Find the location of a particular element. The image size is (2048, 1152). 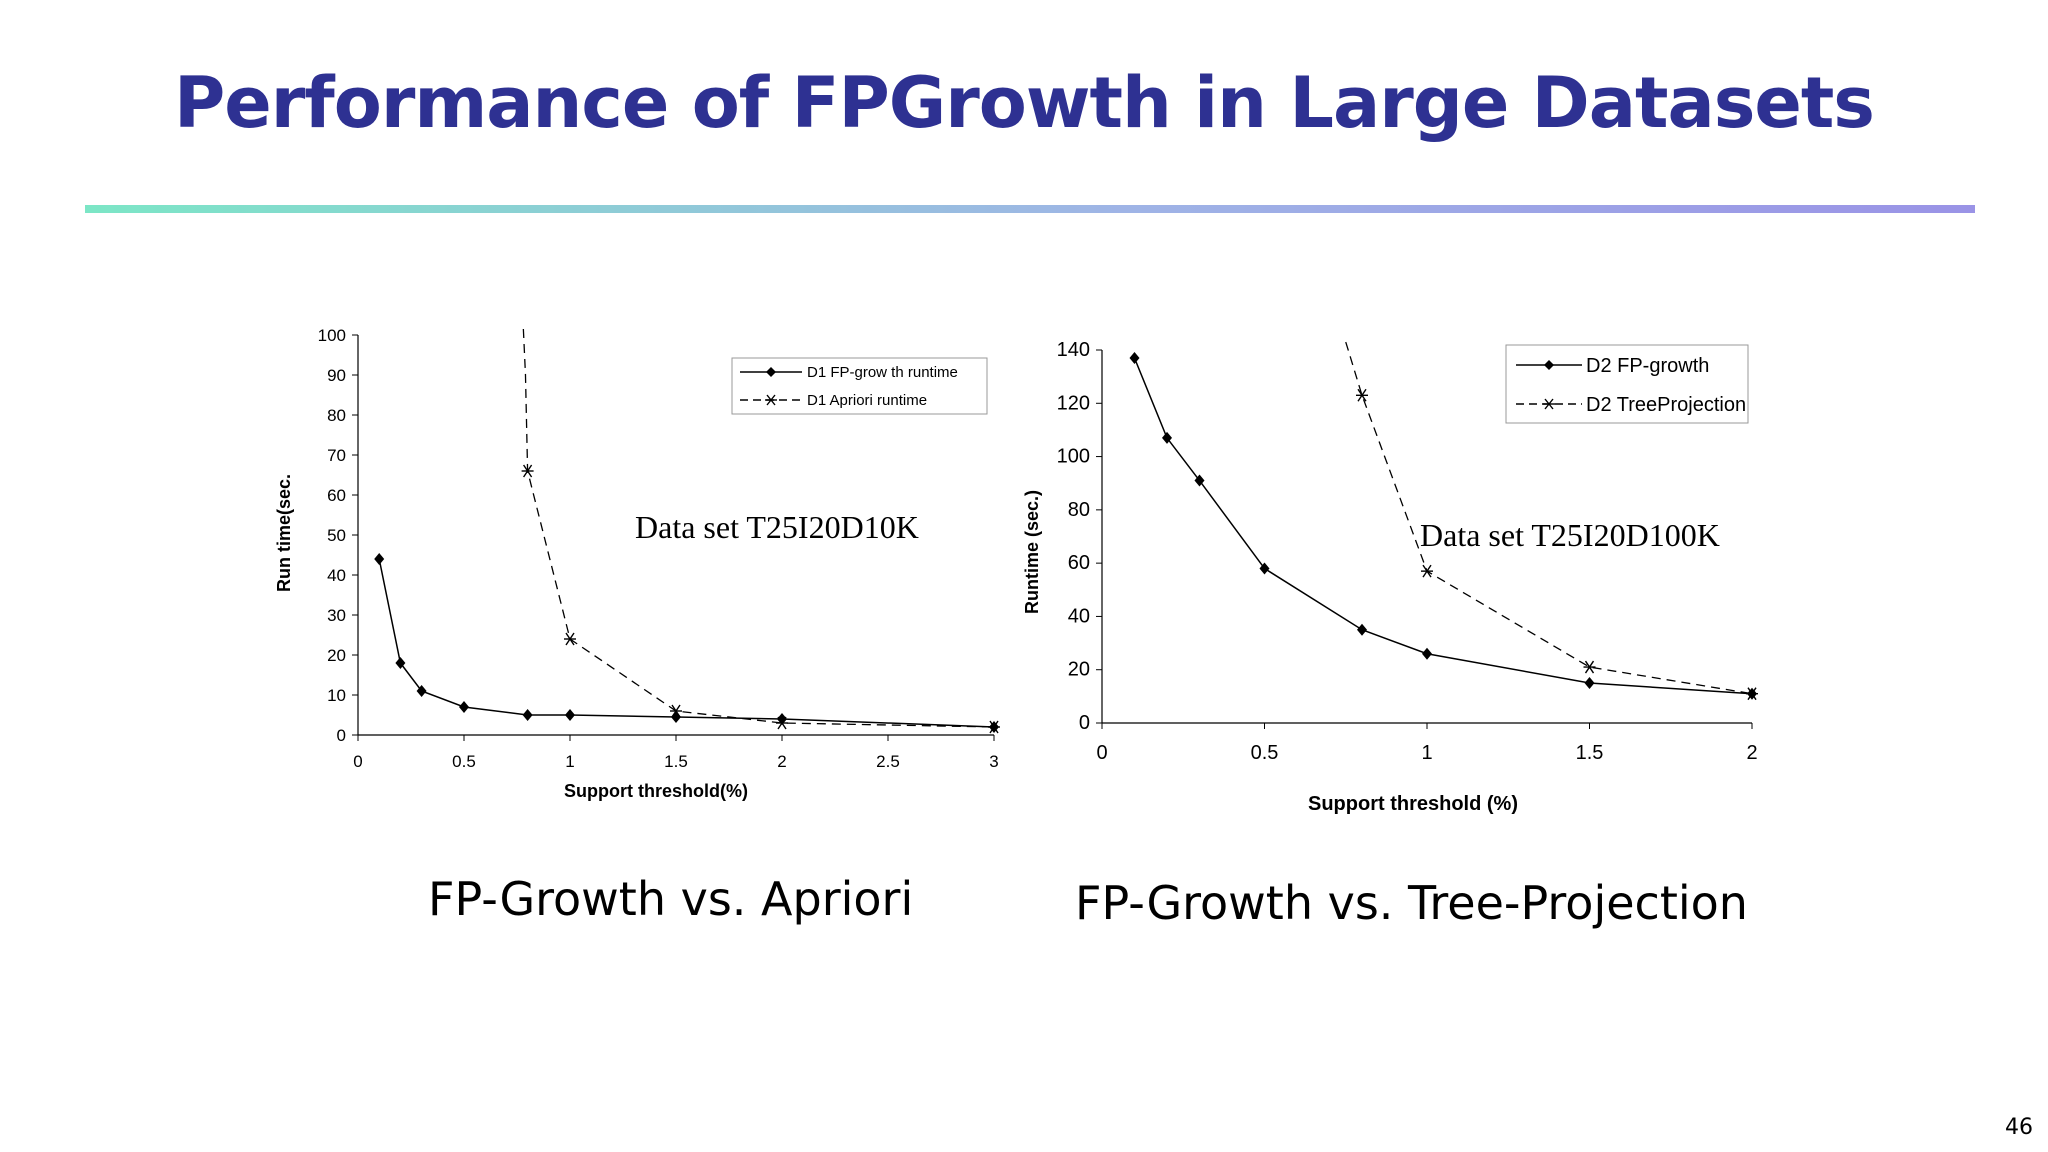

y-tick-label: 50 is located at coordinates (336, 535).